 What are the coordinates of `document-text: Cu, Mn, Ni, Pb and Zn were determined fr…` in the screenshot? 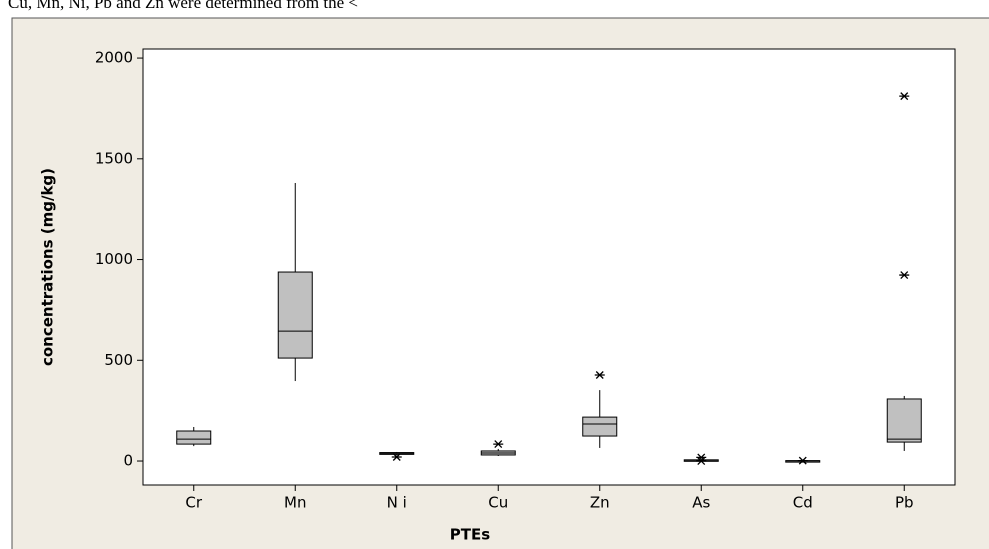 It's located at (183, 6).